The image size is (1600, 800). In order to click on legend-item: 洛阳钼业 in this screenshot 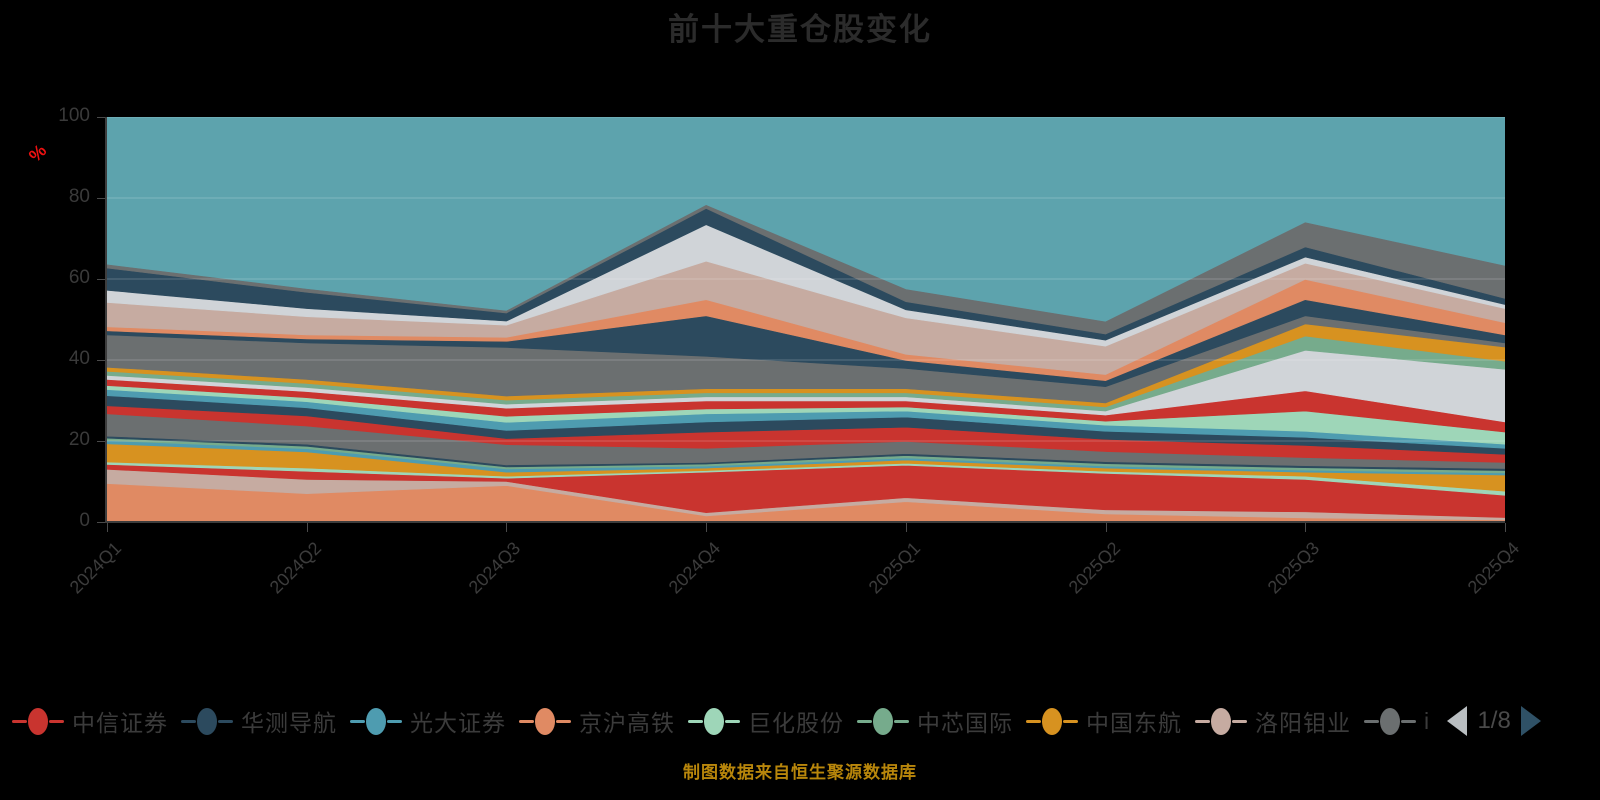, I will do `click(1273, 721)`.